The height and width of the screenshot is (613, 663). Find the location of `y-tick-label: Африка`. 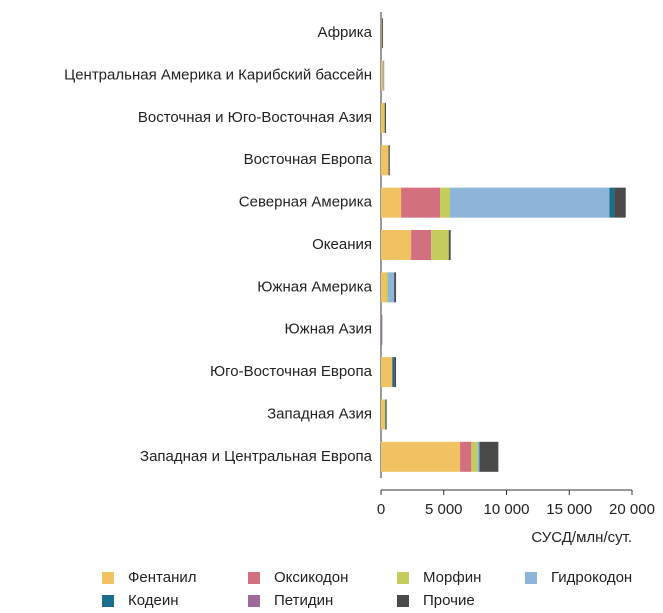

y-tick-label: Африка is located at coordinates (345, 32).